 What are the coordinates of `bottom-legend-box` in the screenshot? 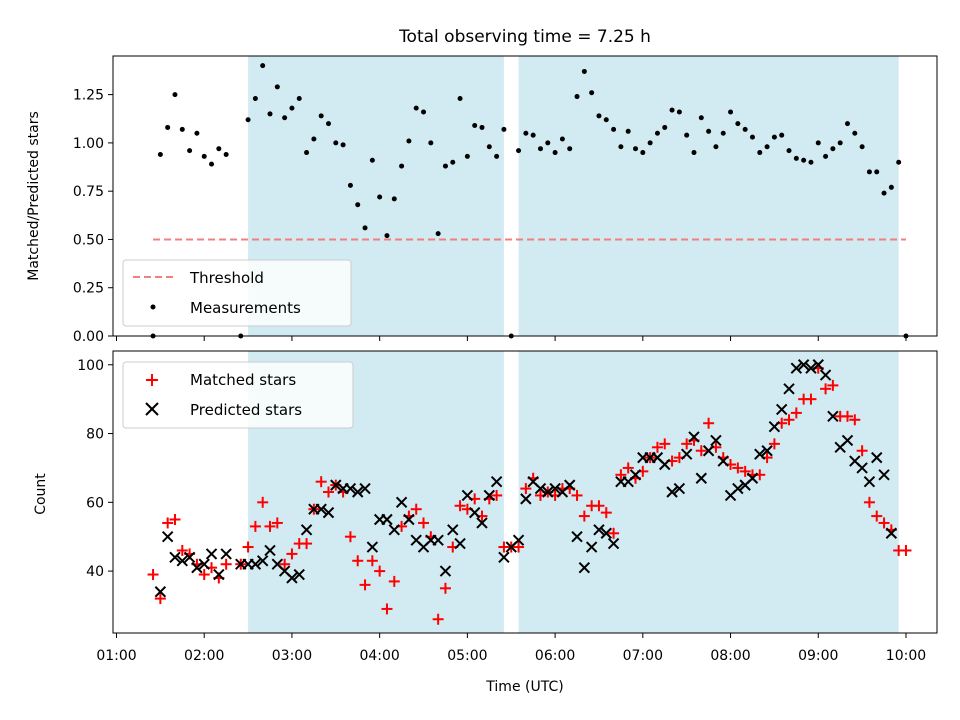 It's located at (238, 395).